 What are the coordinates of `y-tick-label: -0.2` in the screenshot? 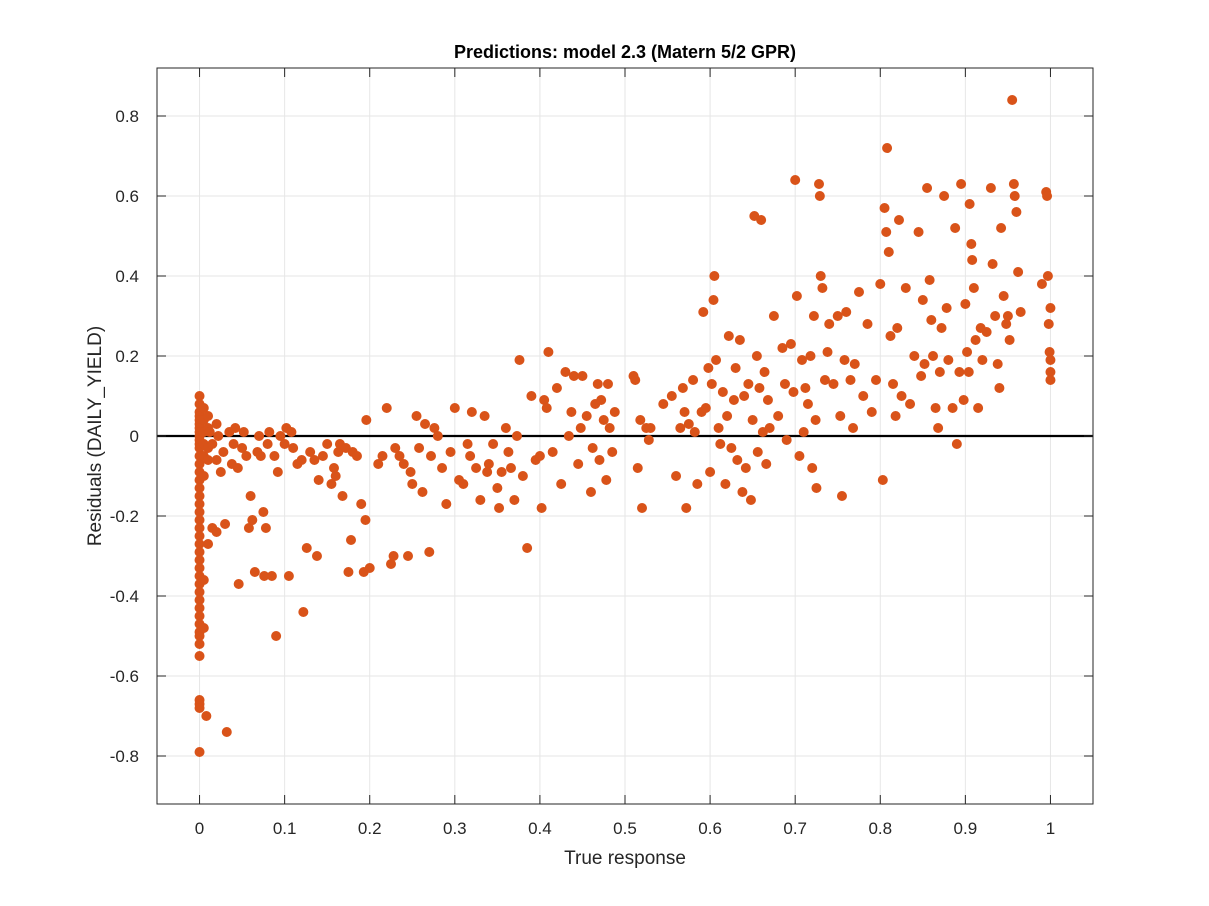 It's located at (124, 516).